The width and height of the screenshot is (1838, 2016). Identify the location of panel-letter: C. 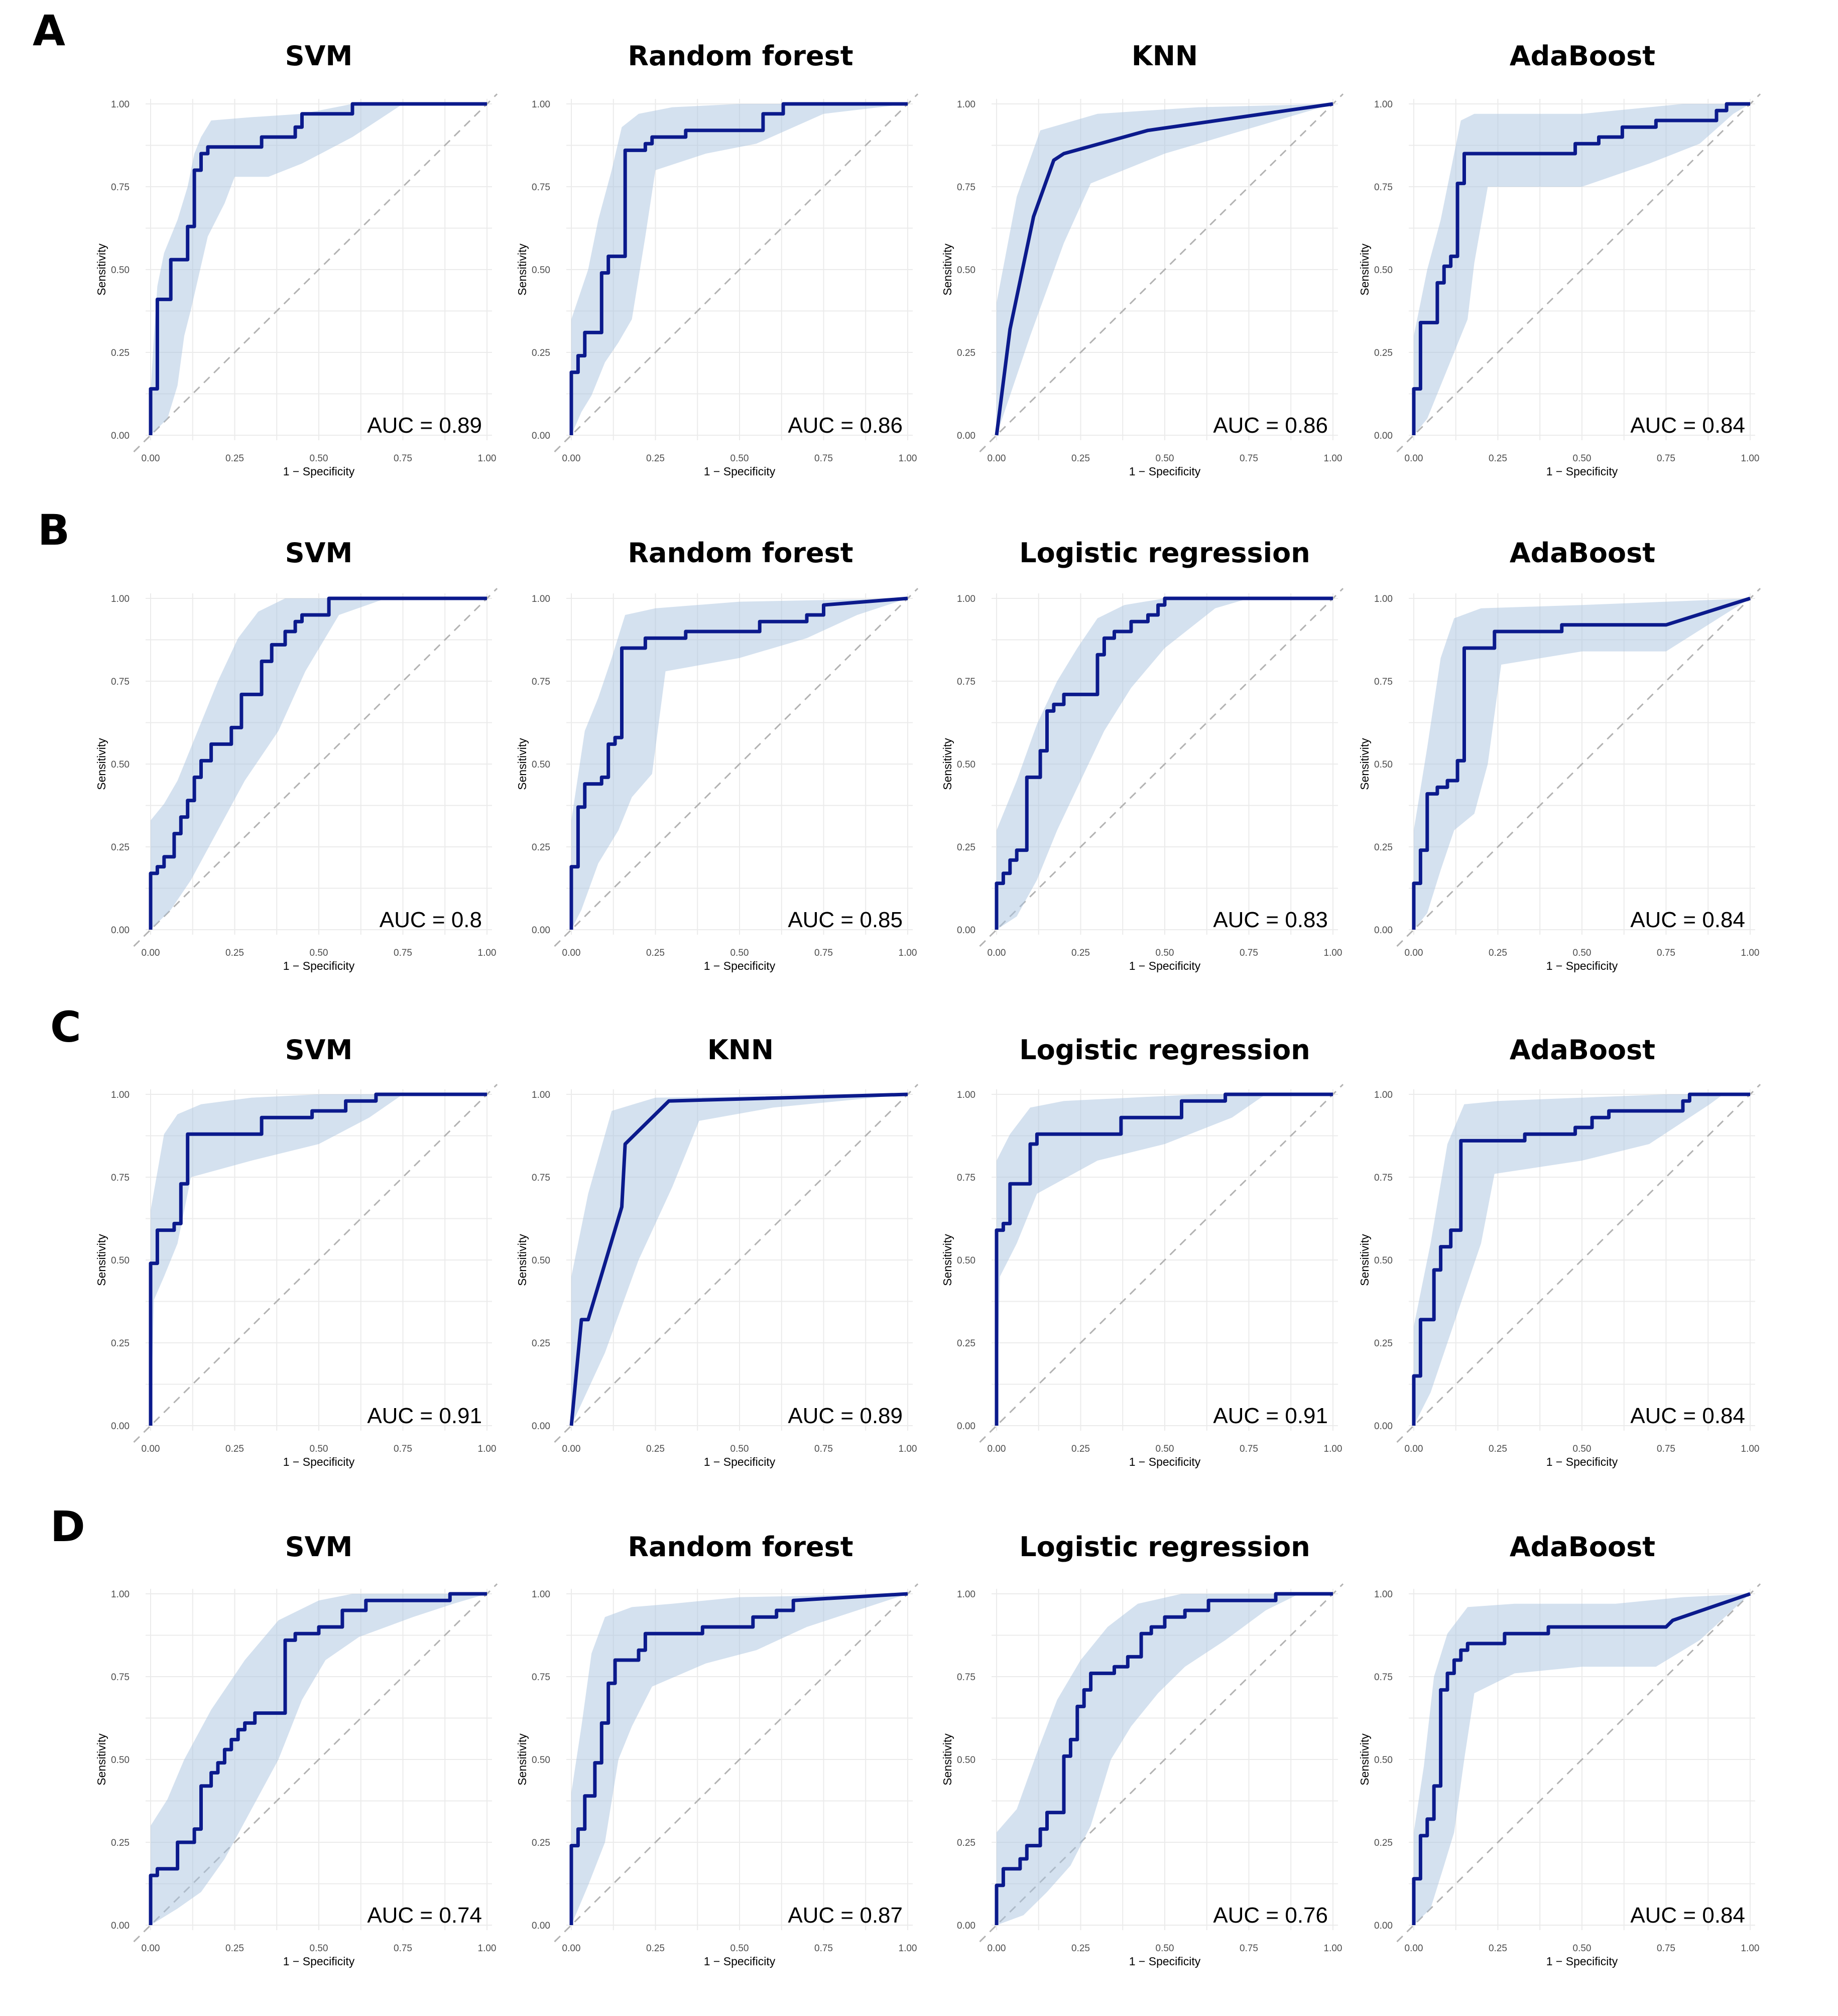
(65, 1027).